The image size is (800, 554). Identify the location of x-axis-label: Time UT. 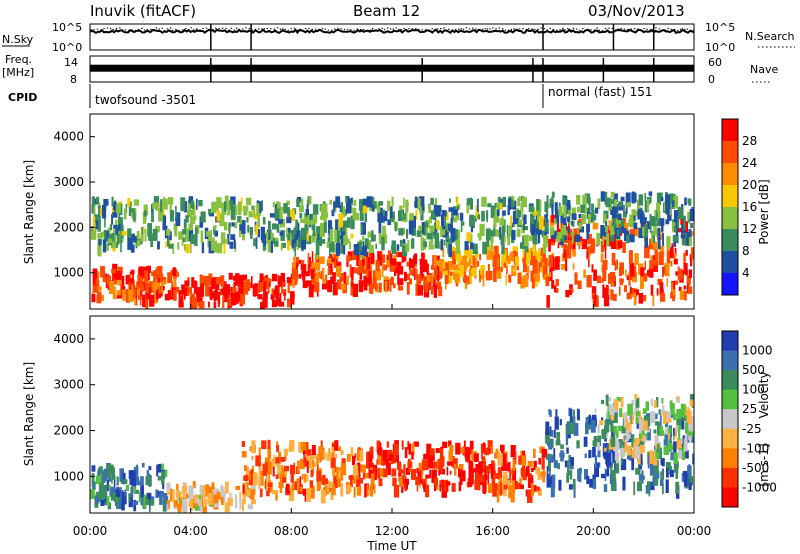
(391, 546).